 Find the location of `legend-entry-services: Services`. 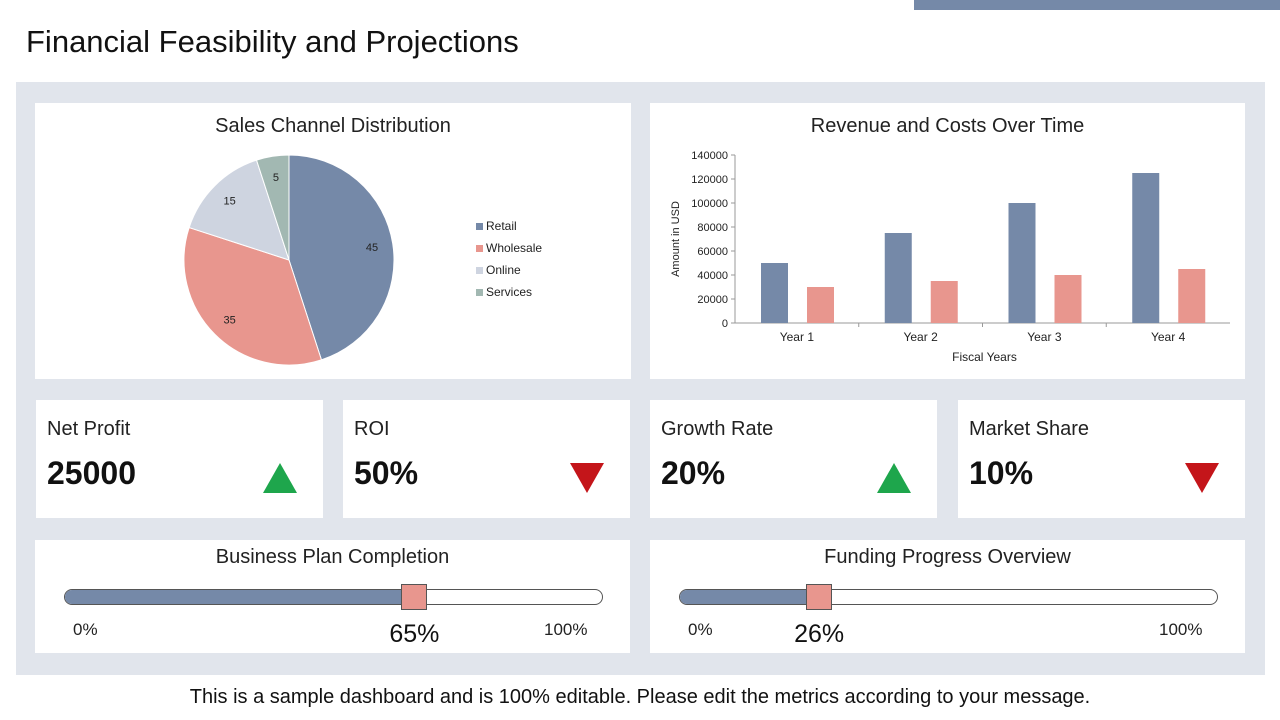

legend-entry-services: Services is located at coordinates (509, 292).